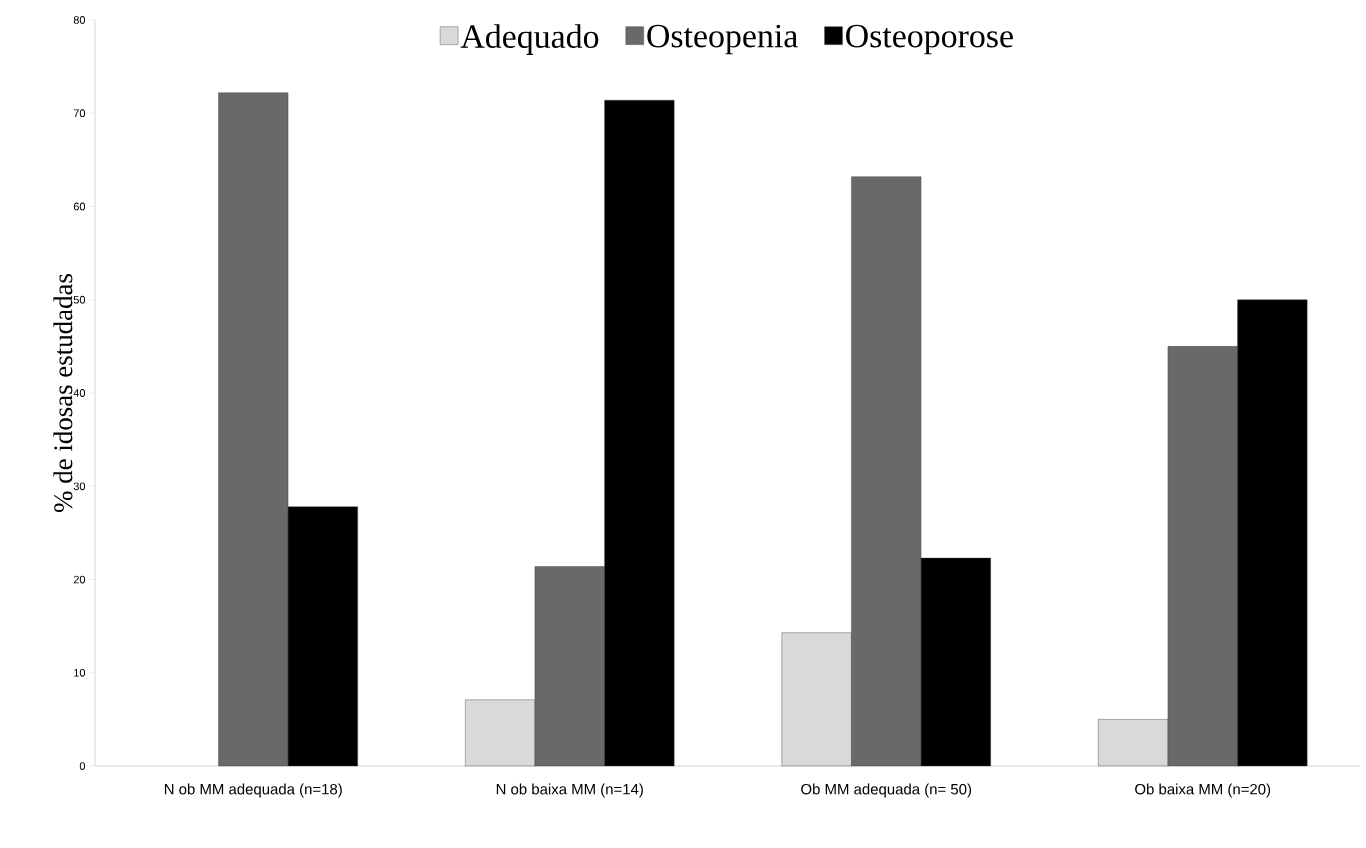  What do you see at coordinates (1203, 790) in the screenshot?
I see `x-tick-label: Ob baixa MM (n=20)` at bounding box center [1203, 790].